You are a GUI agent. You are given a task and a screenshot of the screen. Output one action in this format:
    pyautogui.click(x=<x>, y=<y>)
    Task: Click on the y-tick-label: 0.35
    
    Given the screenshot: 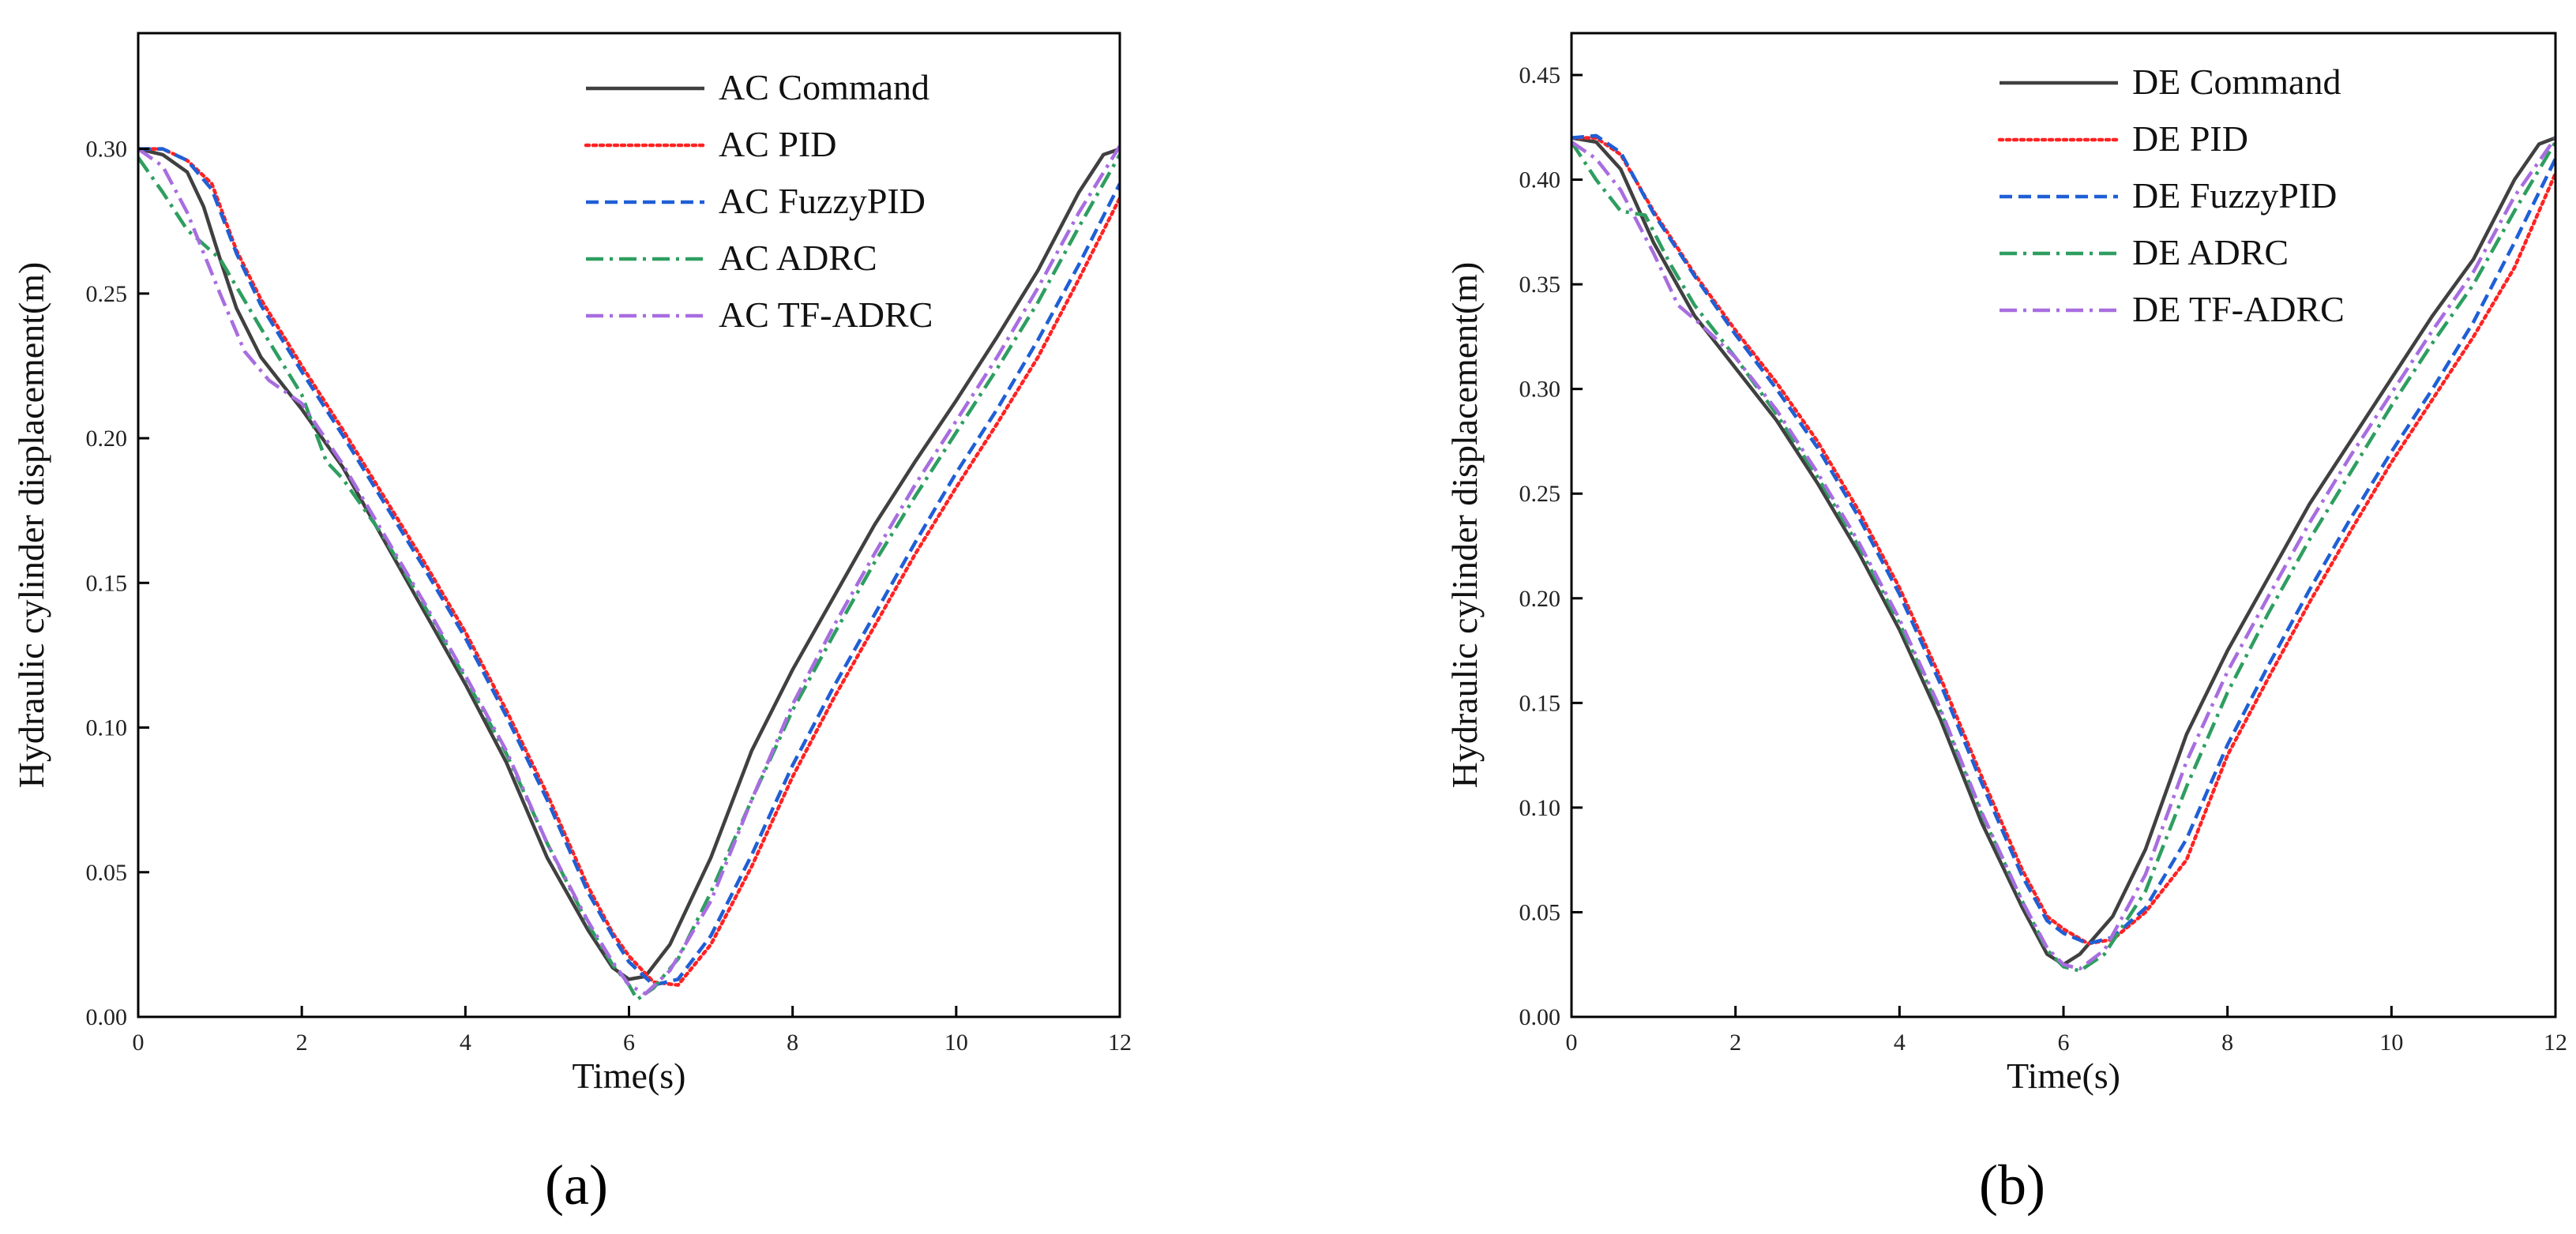 What is the action you would take?
    pyautogui.click(x=1540, y=285)
    